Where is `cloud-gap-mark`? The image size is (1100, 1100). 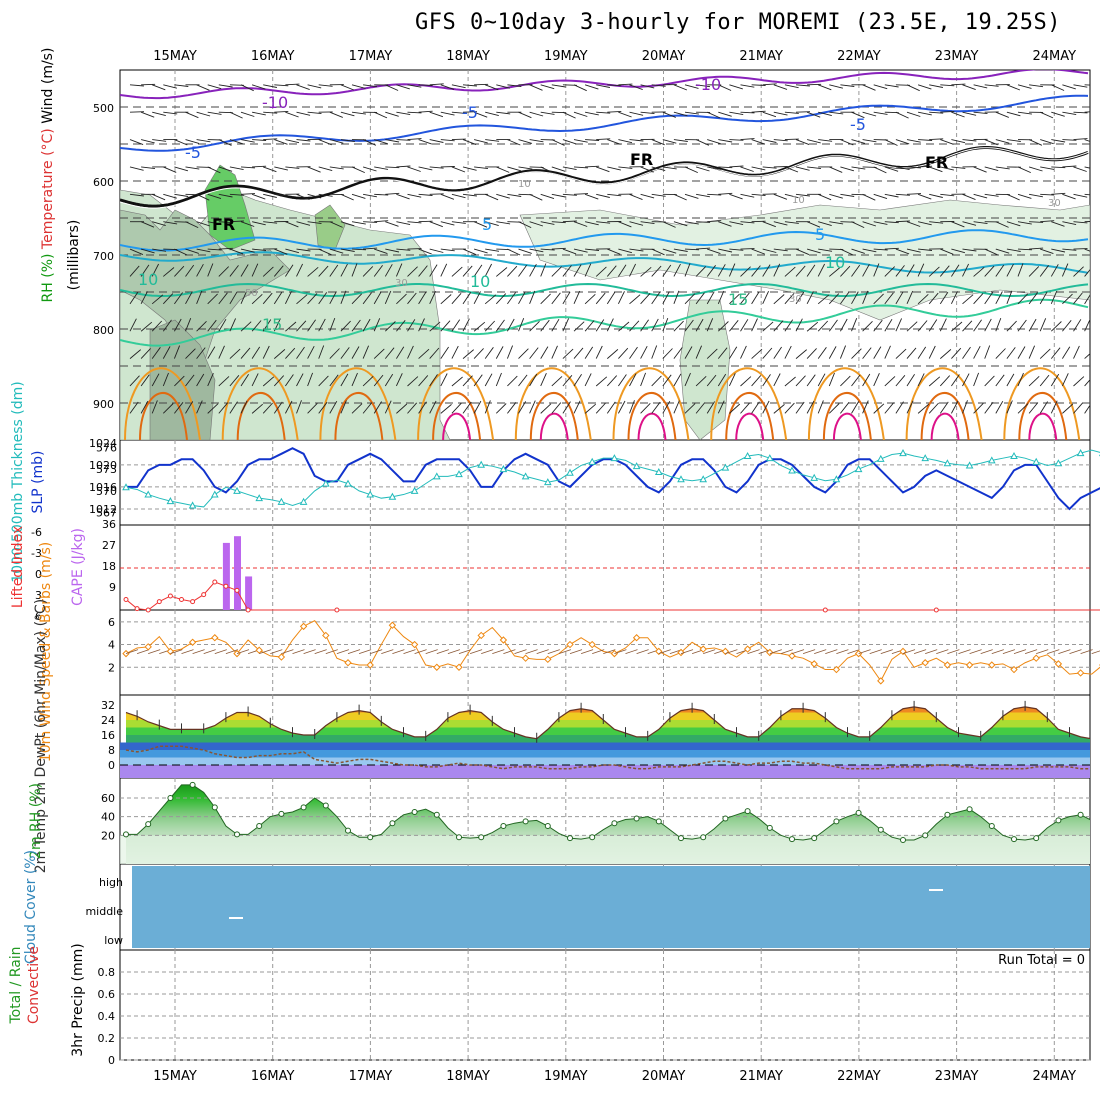
cloud-gap-mark is located at coordinates (936, 890).